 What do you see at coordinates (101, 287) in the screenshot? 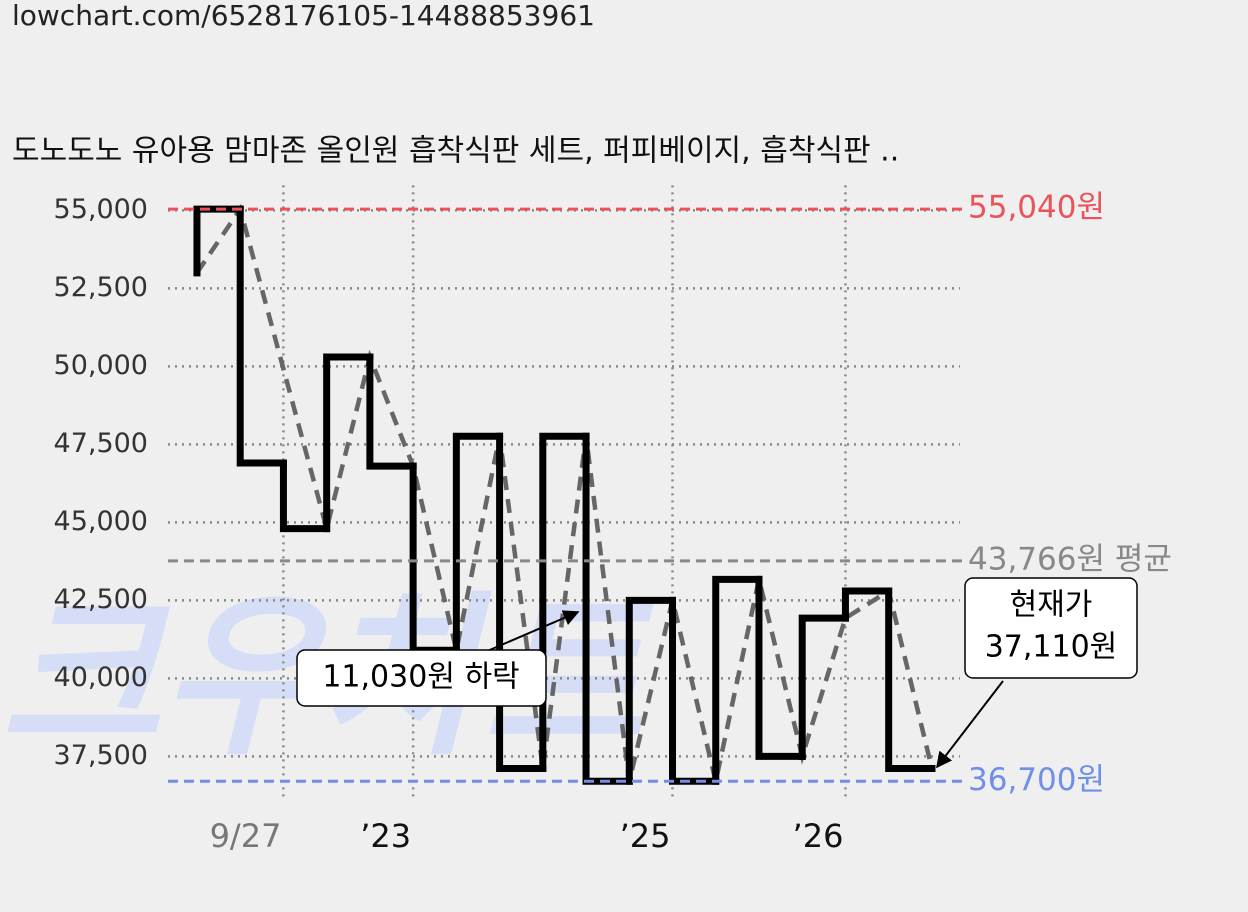
I see `y-tick-label: 52,500` at bounding box center [101, 287].